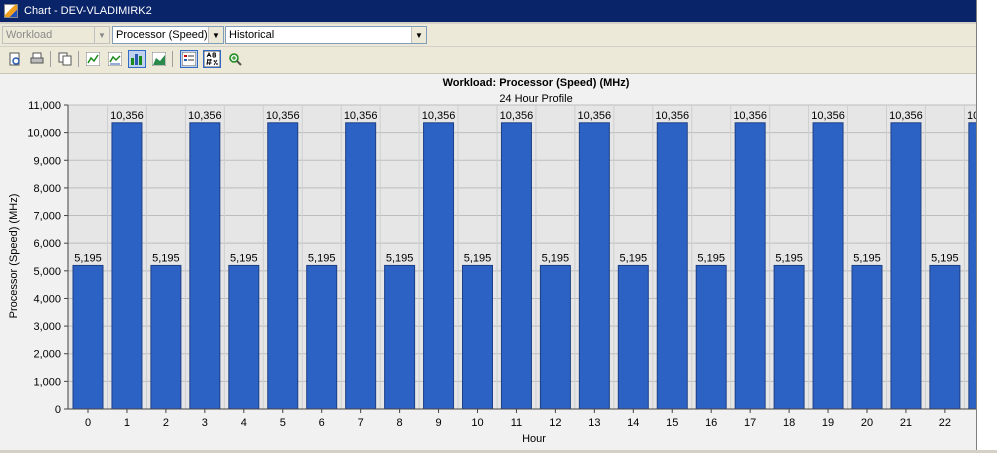 The width and height of the screenshot is (997, 453). I want to click on x-tick-label: 19, so click(828, 423).